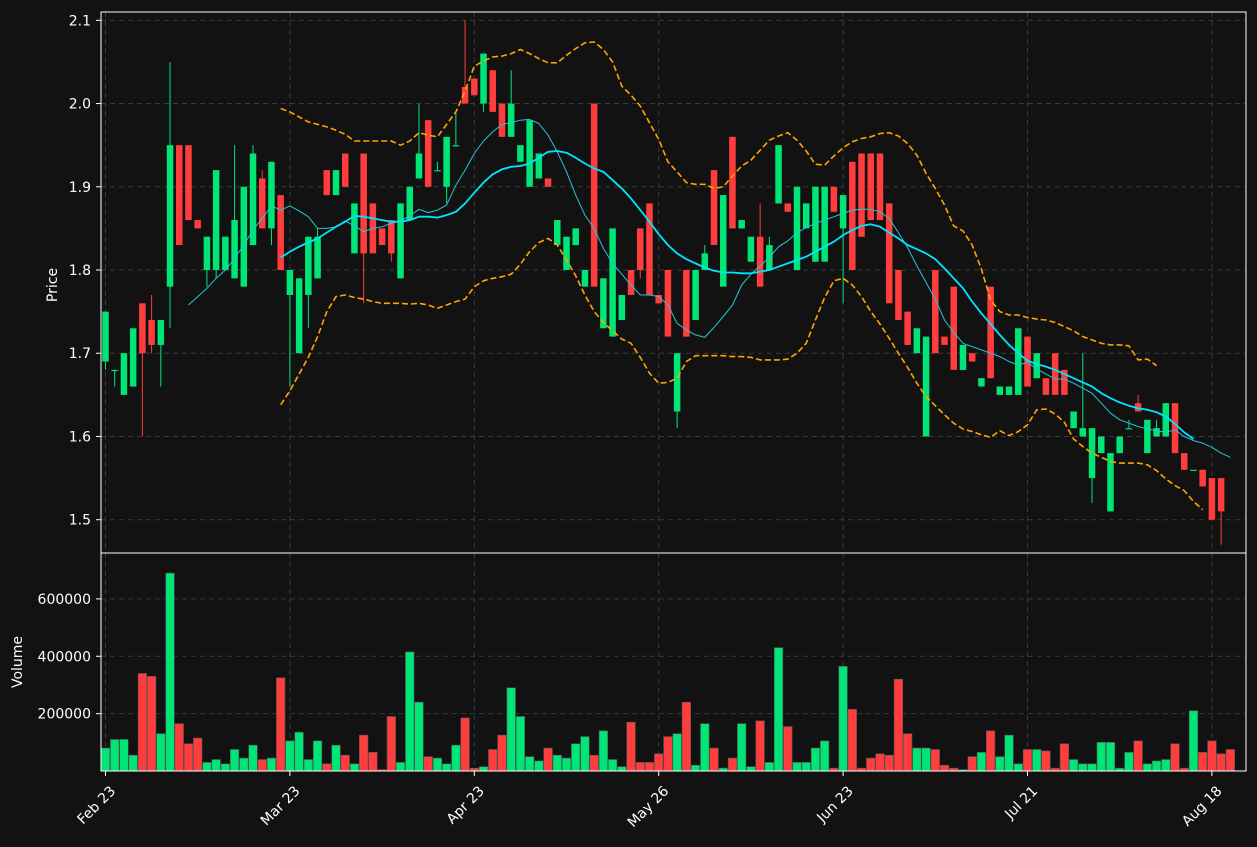 This screenshot has width=1257, height=847. I want to click on price-y-tick-label: 1.8, so click(80, 271).